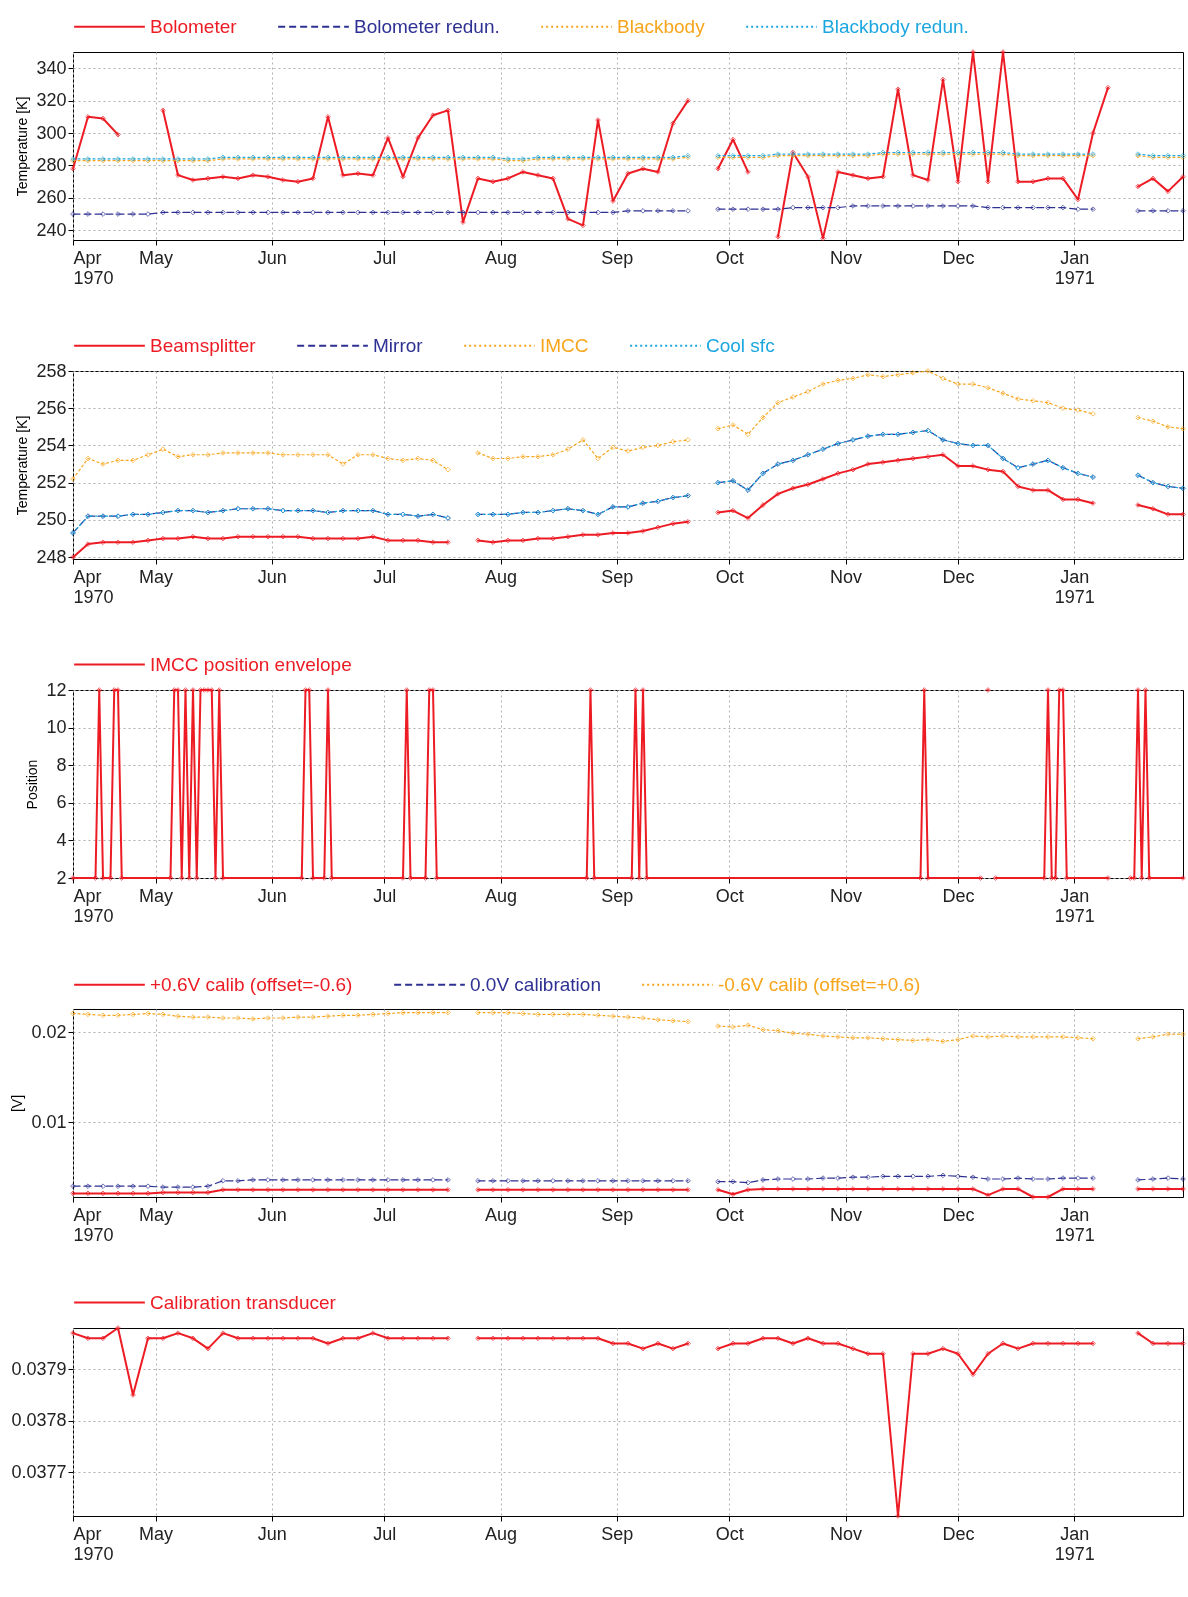 The width and height of the screenshot is (1188, 1597). What do you see at coordinates (51, 370) in the screenshot?
I see `y-tick-label: 258` at bounding box center [51, 370].